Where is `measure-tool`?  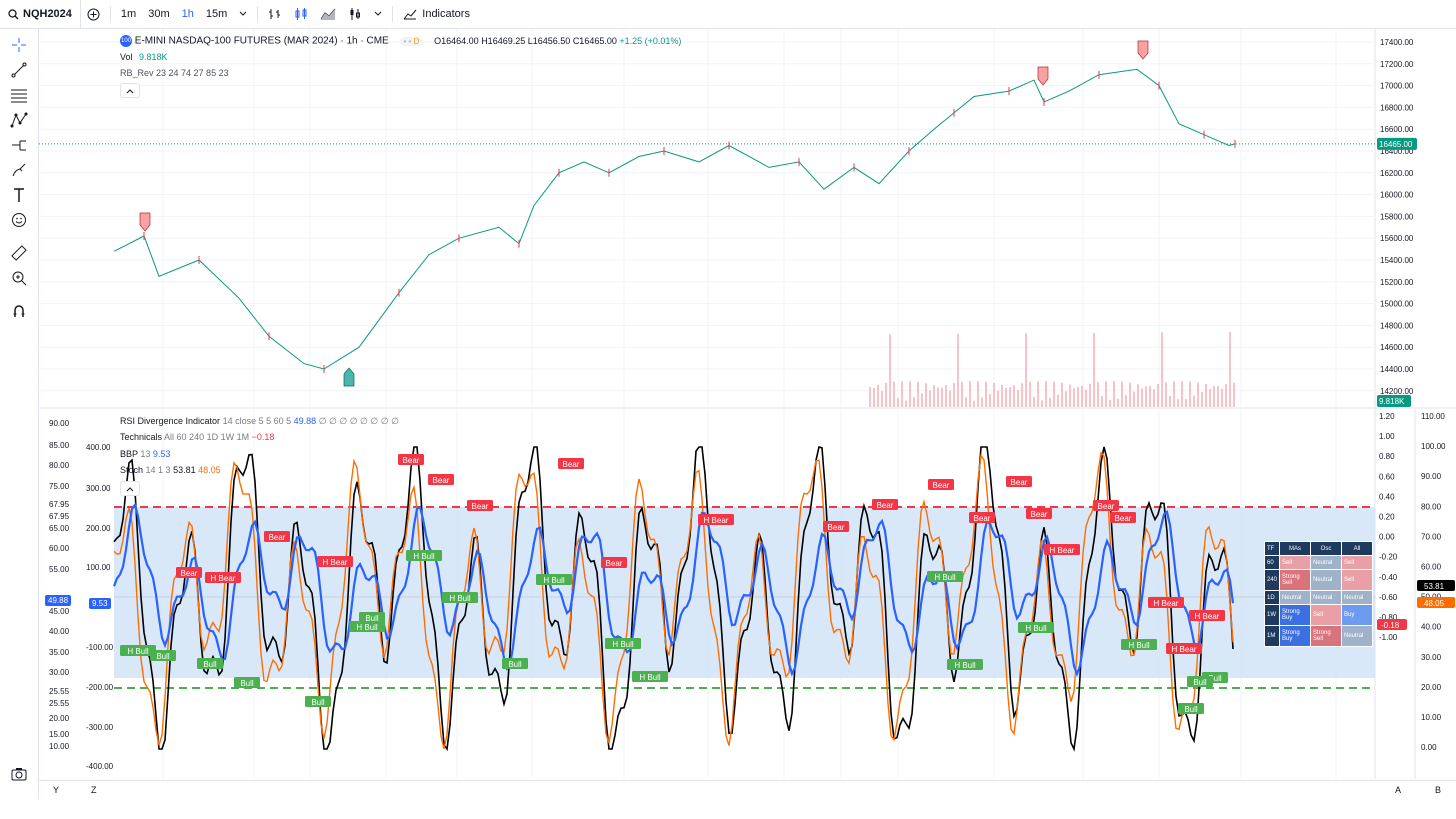 measure-tool is located at coordinates (19, 253).